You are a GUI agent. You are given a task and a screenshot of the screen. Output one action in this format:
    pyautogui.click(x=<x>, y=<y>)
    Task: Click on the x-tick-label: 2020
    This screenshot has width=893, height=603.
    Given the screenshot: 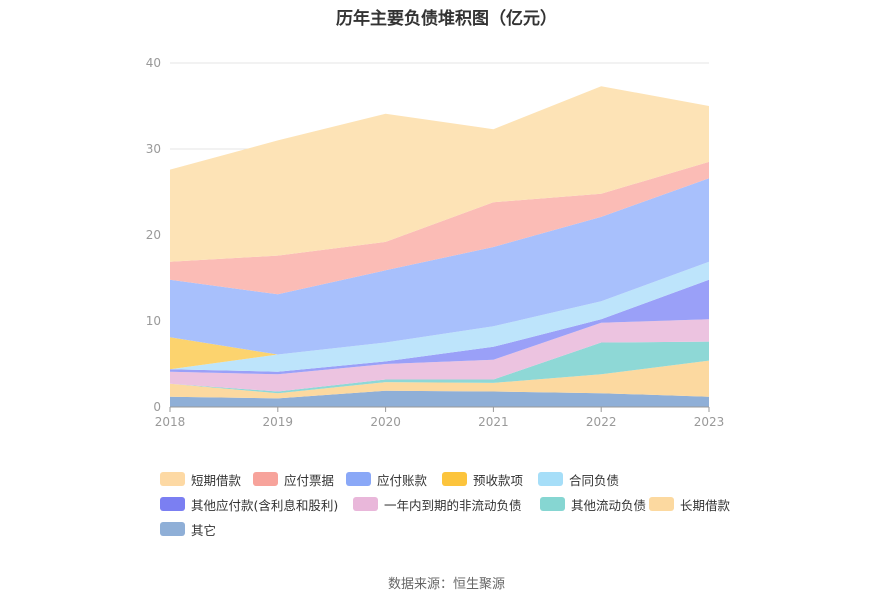 What is the action you would take?
    pyautogui.click(x=385, y=422)
    